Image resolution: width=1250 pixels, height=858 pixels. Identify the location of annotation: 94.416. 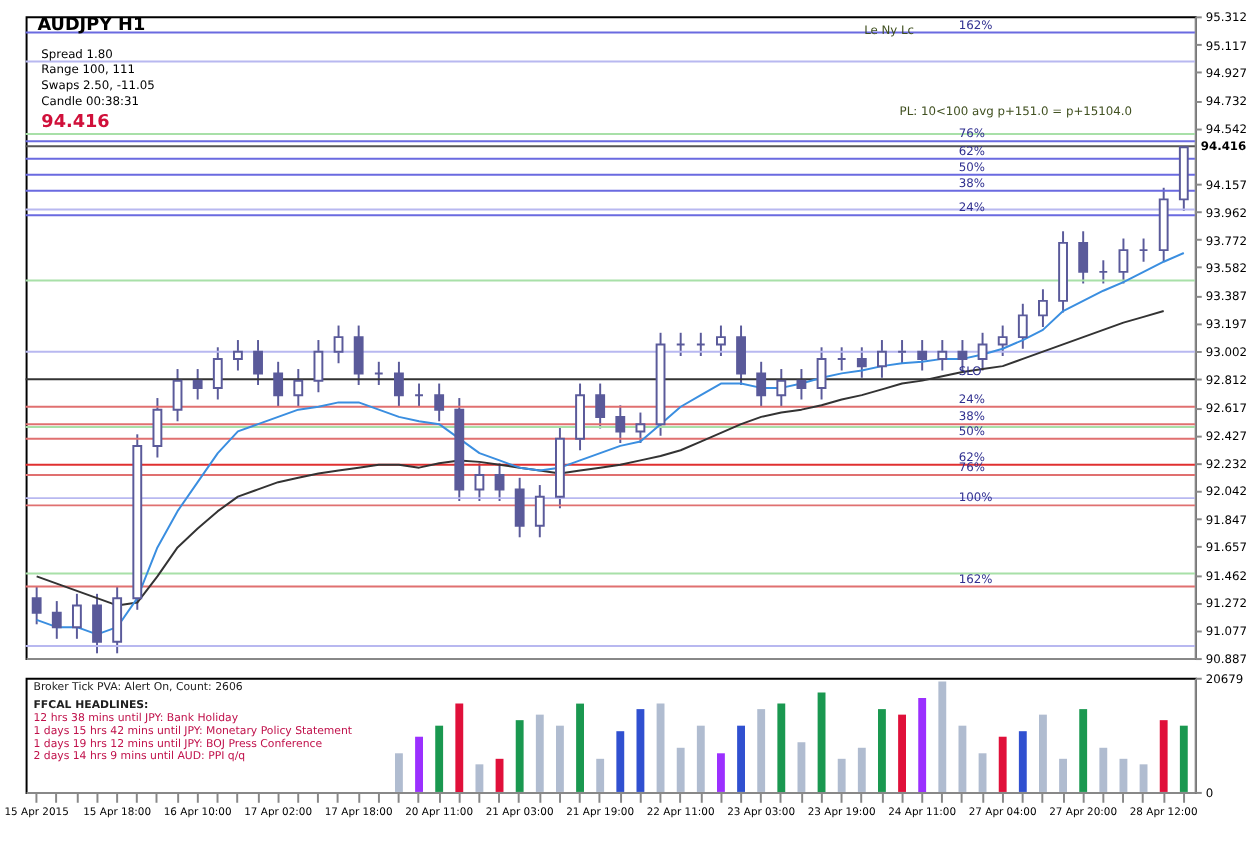
(75, 122).